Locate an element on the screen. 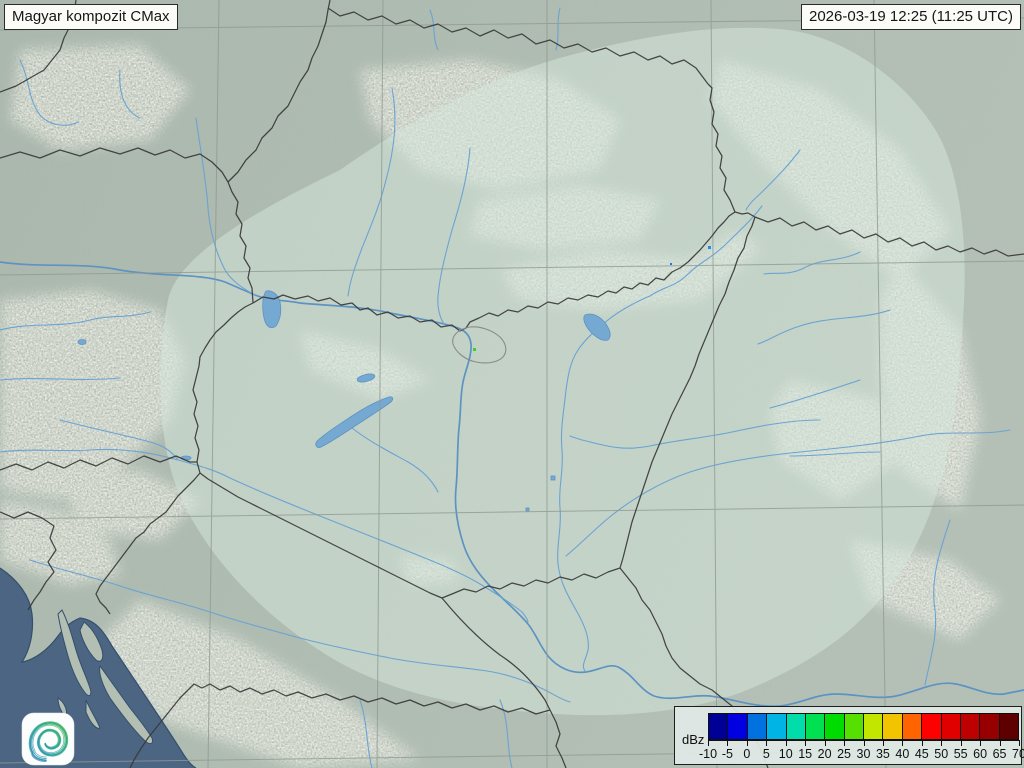 Image resolution: width=1024 pixels, height=768 pixels. italy-slovenia-border is located at coordinates (28, 561).